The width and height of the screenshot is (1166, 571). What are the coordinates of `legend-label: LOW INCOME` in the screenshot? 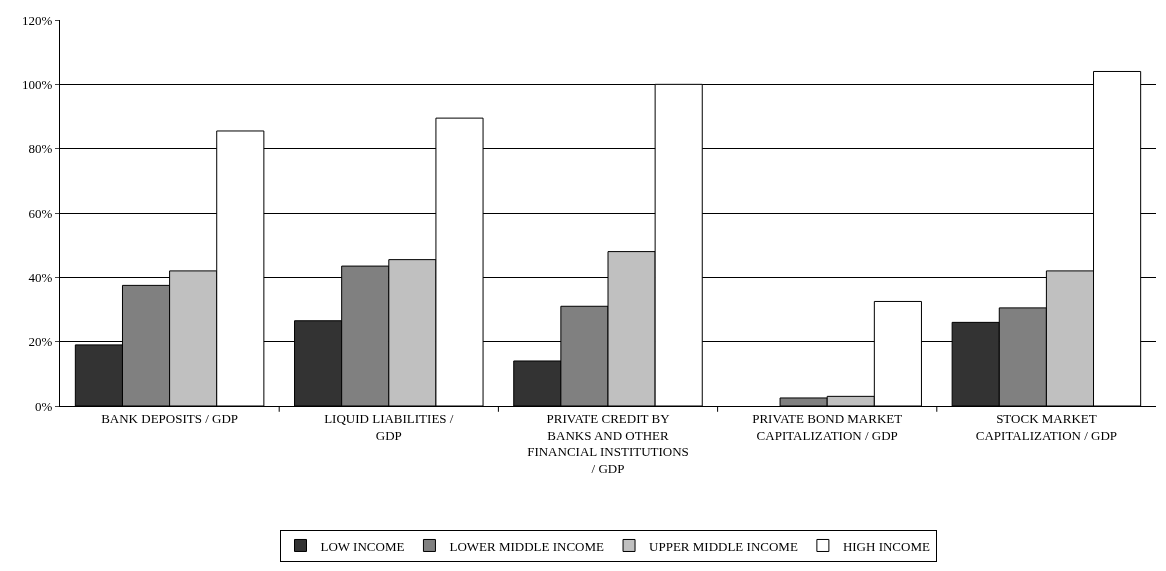 It's located at (362, 546).